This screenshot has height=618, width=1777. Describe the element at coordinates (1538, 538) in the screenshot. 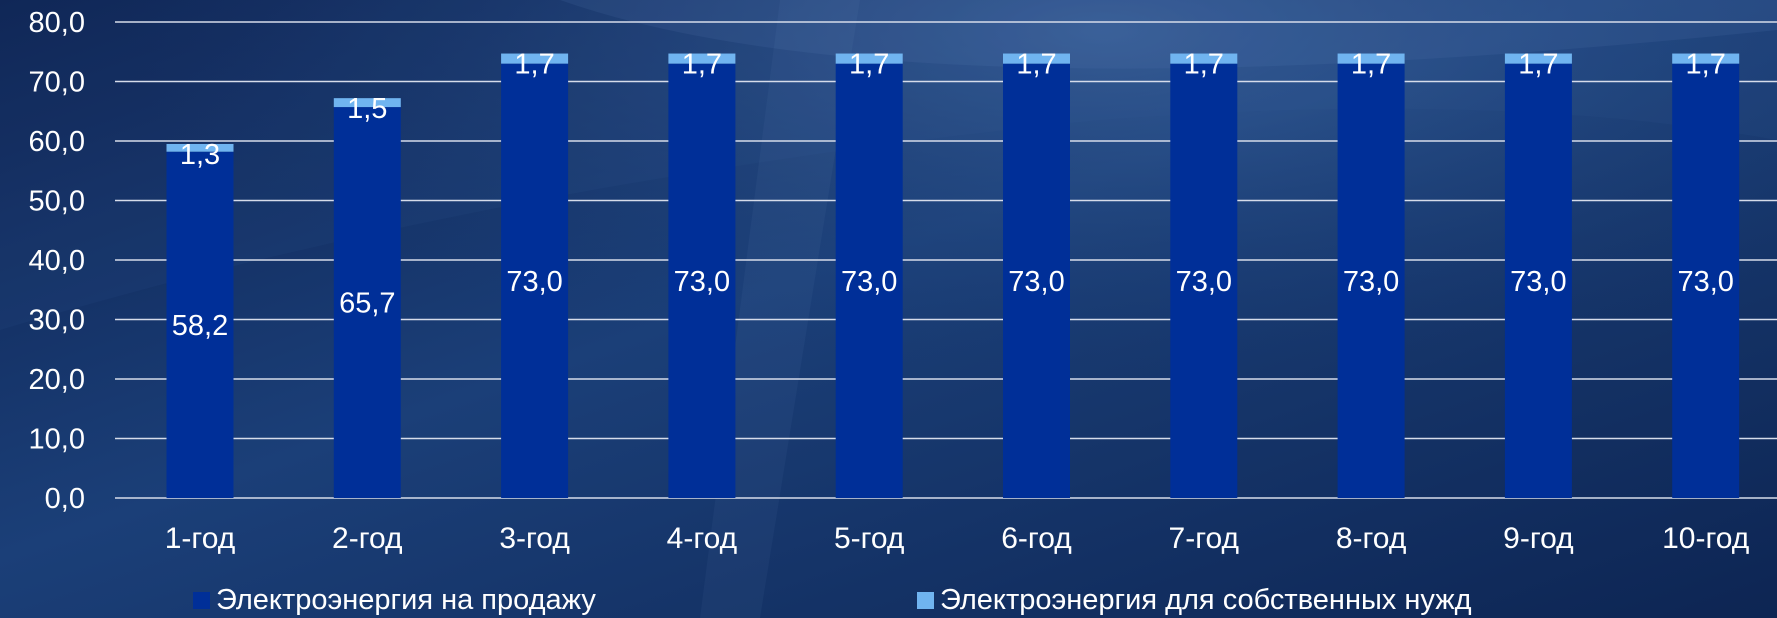

I see `x-tick-label: 9-год` at that location.